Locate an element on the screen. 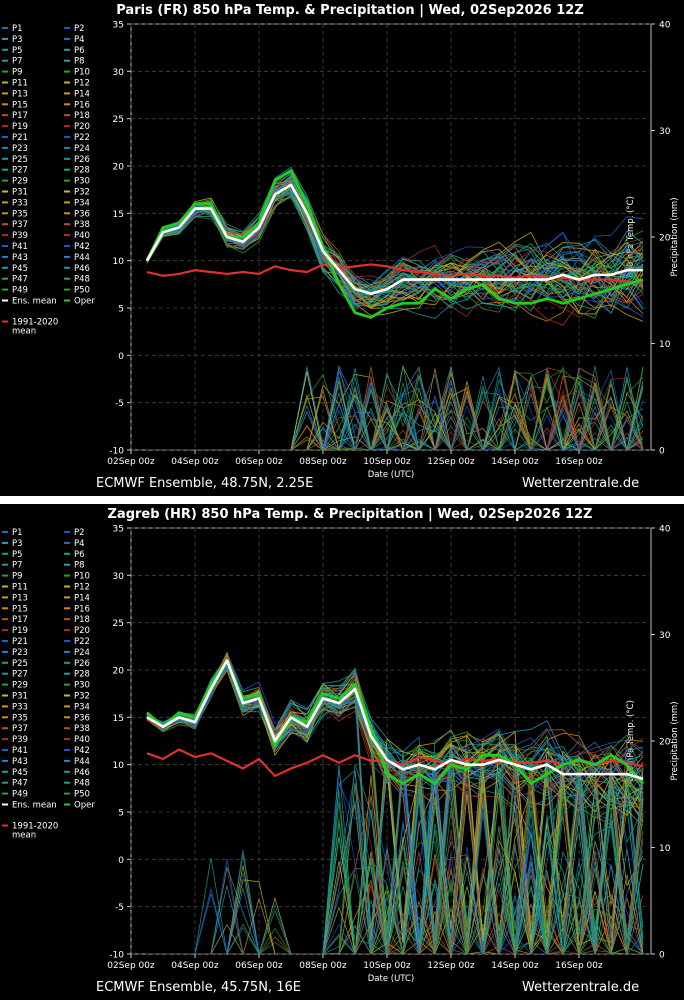 The image size is (684, 1000). y-tick-label: -5 is located at coordinates (119, 404).